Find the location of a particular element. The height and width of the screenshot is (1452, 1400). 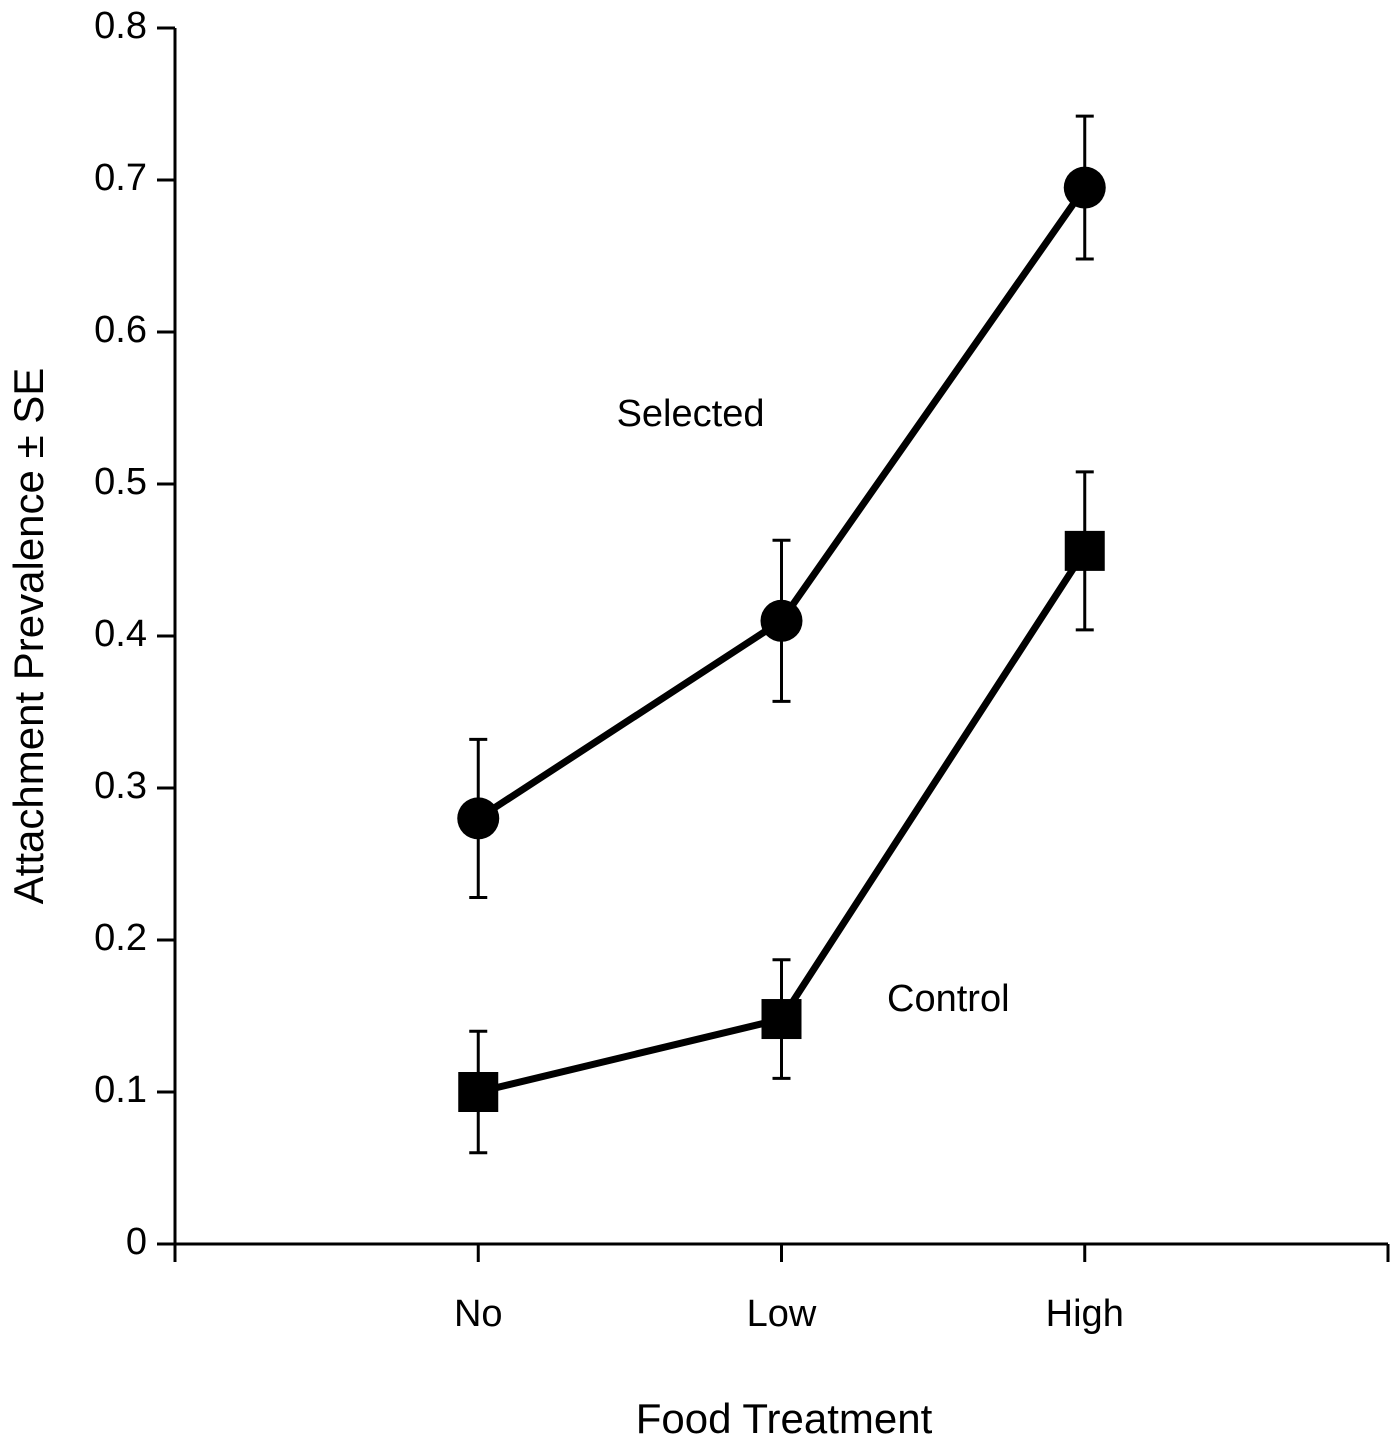

x-tick-label: No is located at coordinates (478, 1314).